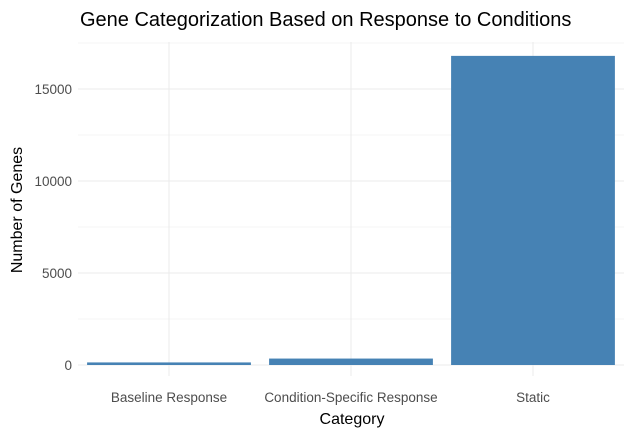 The width and height of the screenshot is (637, 436). I want to click on y-tick-label: 15000, so click(53, 89).